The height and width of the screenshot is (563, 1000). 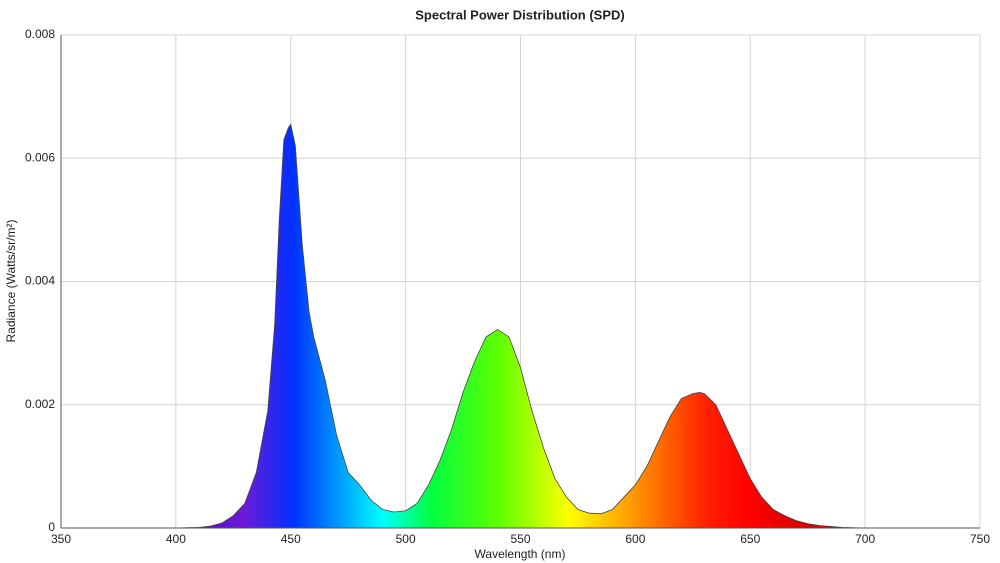 I want to click on x-tick-label: 700, so click(x=865, y=539).